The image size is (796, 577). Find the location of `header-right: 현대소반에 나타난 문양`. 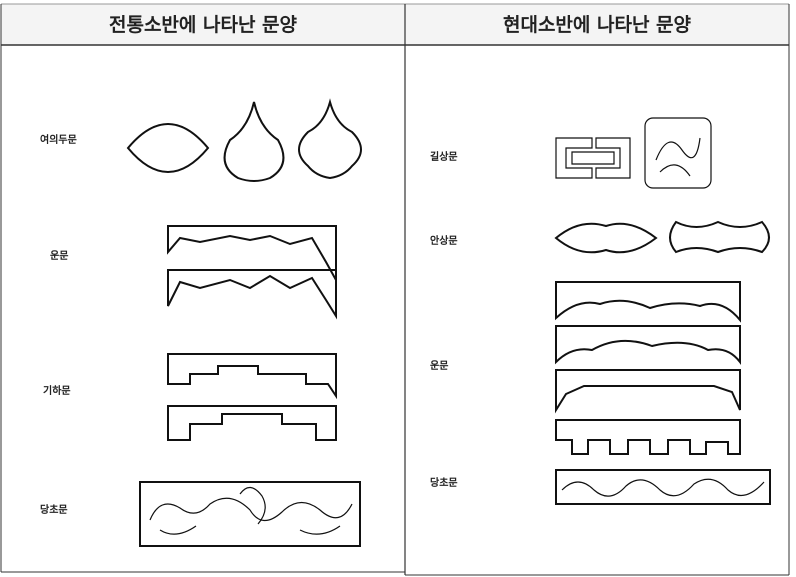

header-right: 현대소반에 나타난 문양 is located at coordinates (597, 25).